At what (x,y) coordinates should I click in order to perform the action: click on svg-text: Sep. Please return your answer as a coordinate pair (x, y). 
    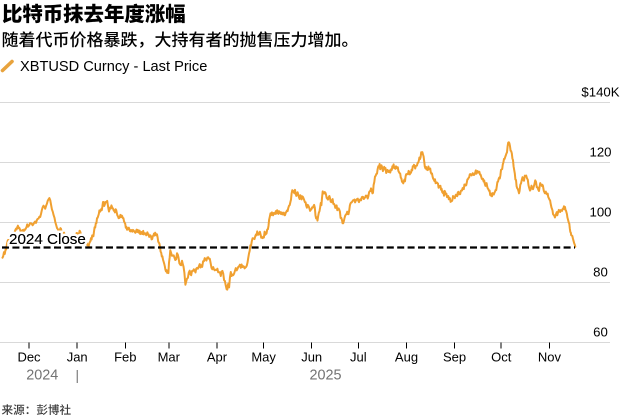
    Looking at the image, I should click on (454, 357).